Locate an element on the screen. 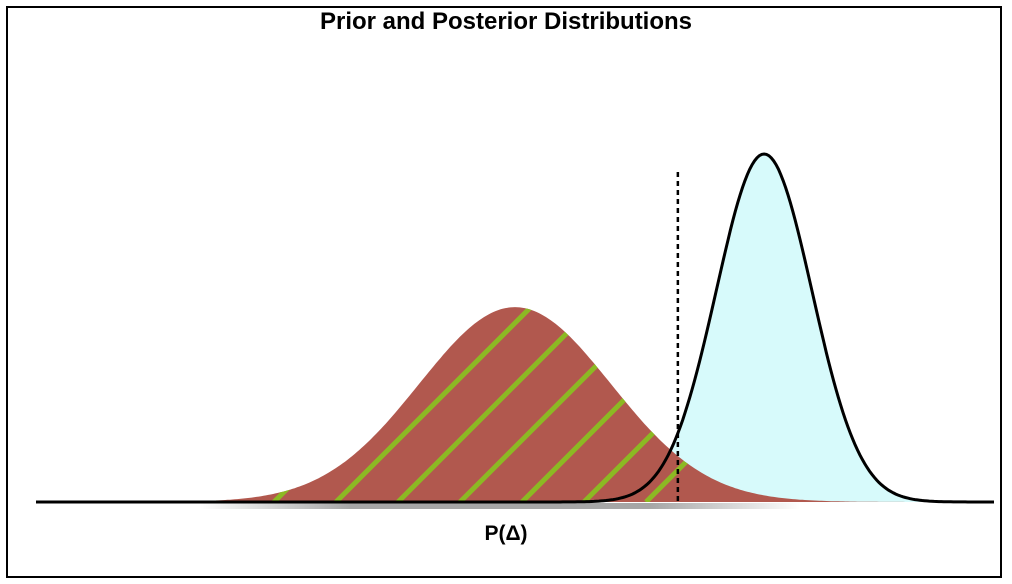  x-axis-label: P(Δ) is located at coordinates (506, 533).